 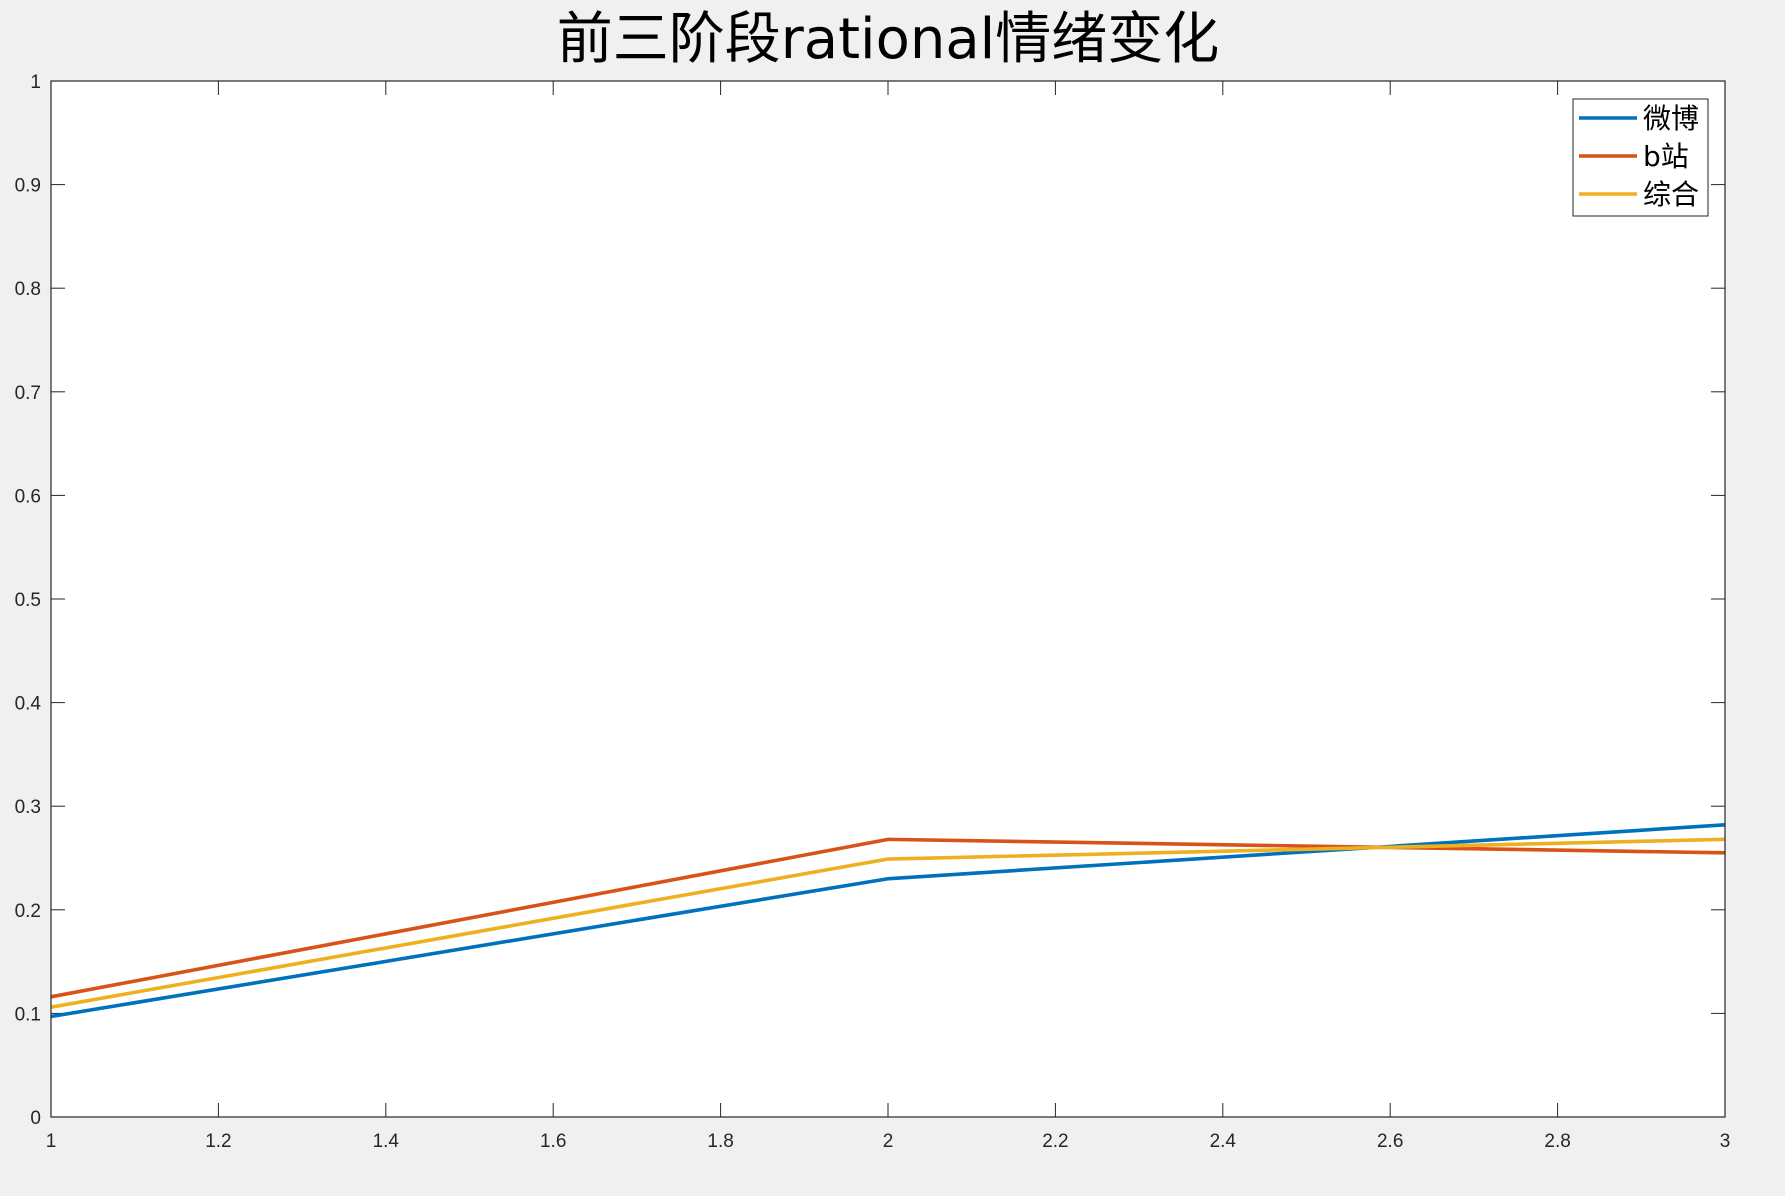 I want to click on x-tick-label: 1.4, so click(x=386, y=1141).